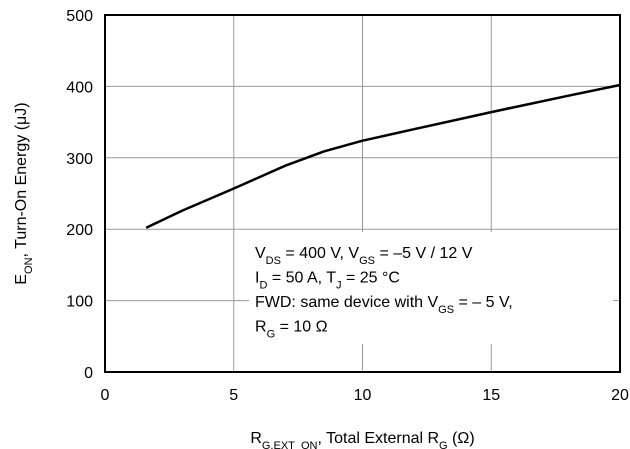  Describe the element at coordinates (233, 395) in the screenshot. I see `x-tick-label: 5` at that location.